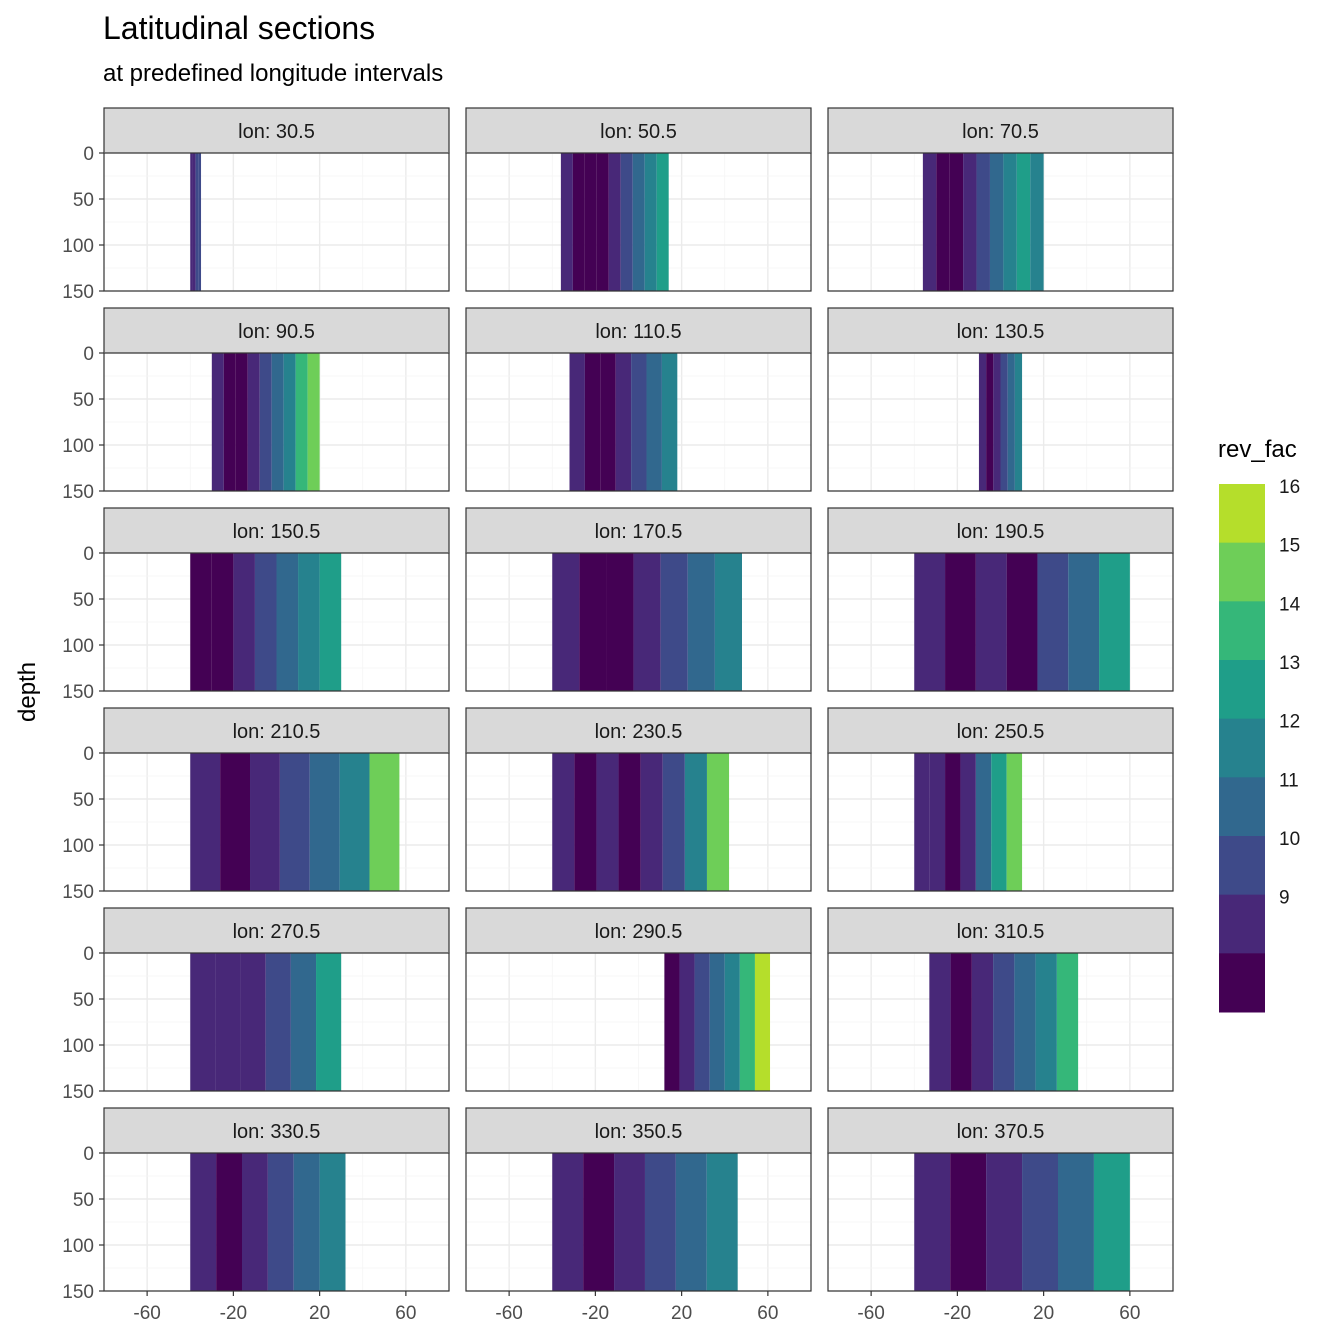  I want to click on facet-5: lon: 110.5, so click(638, 399).